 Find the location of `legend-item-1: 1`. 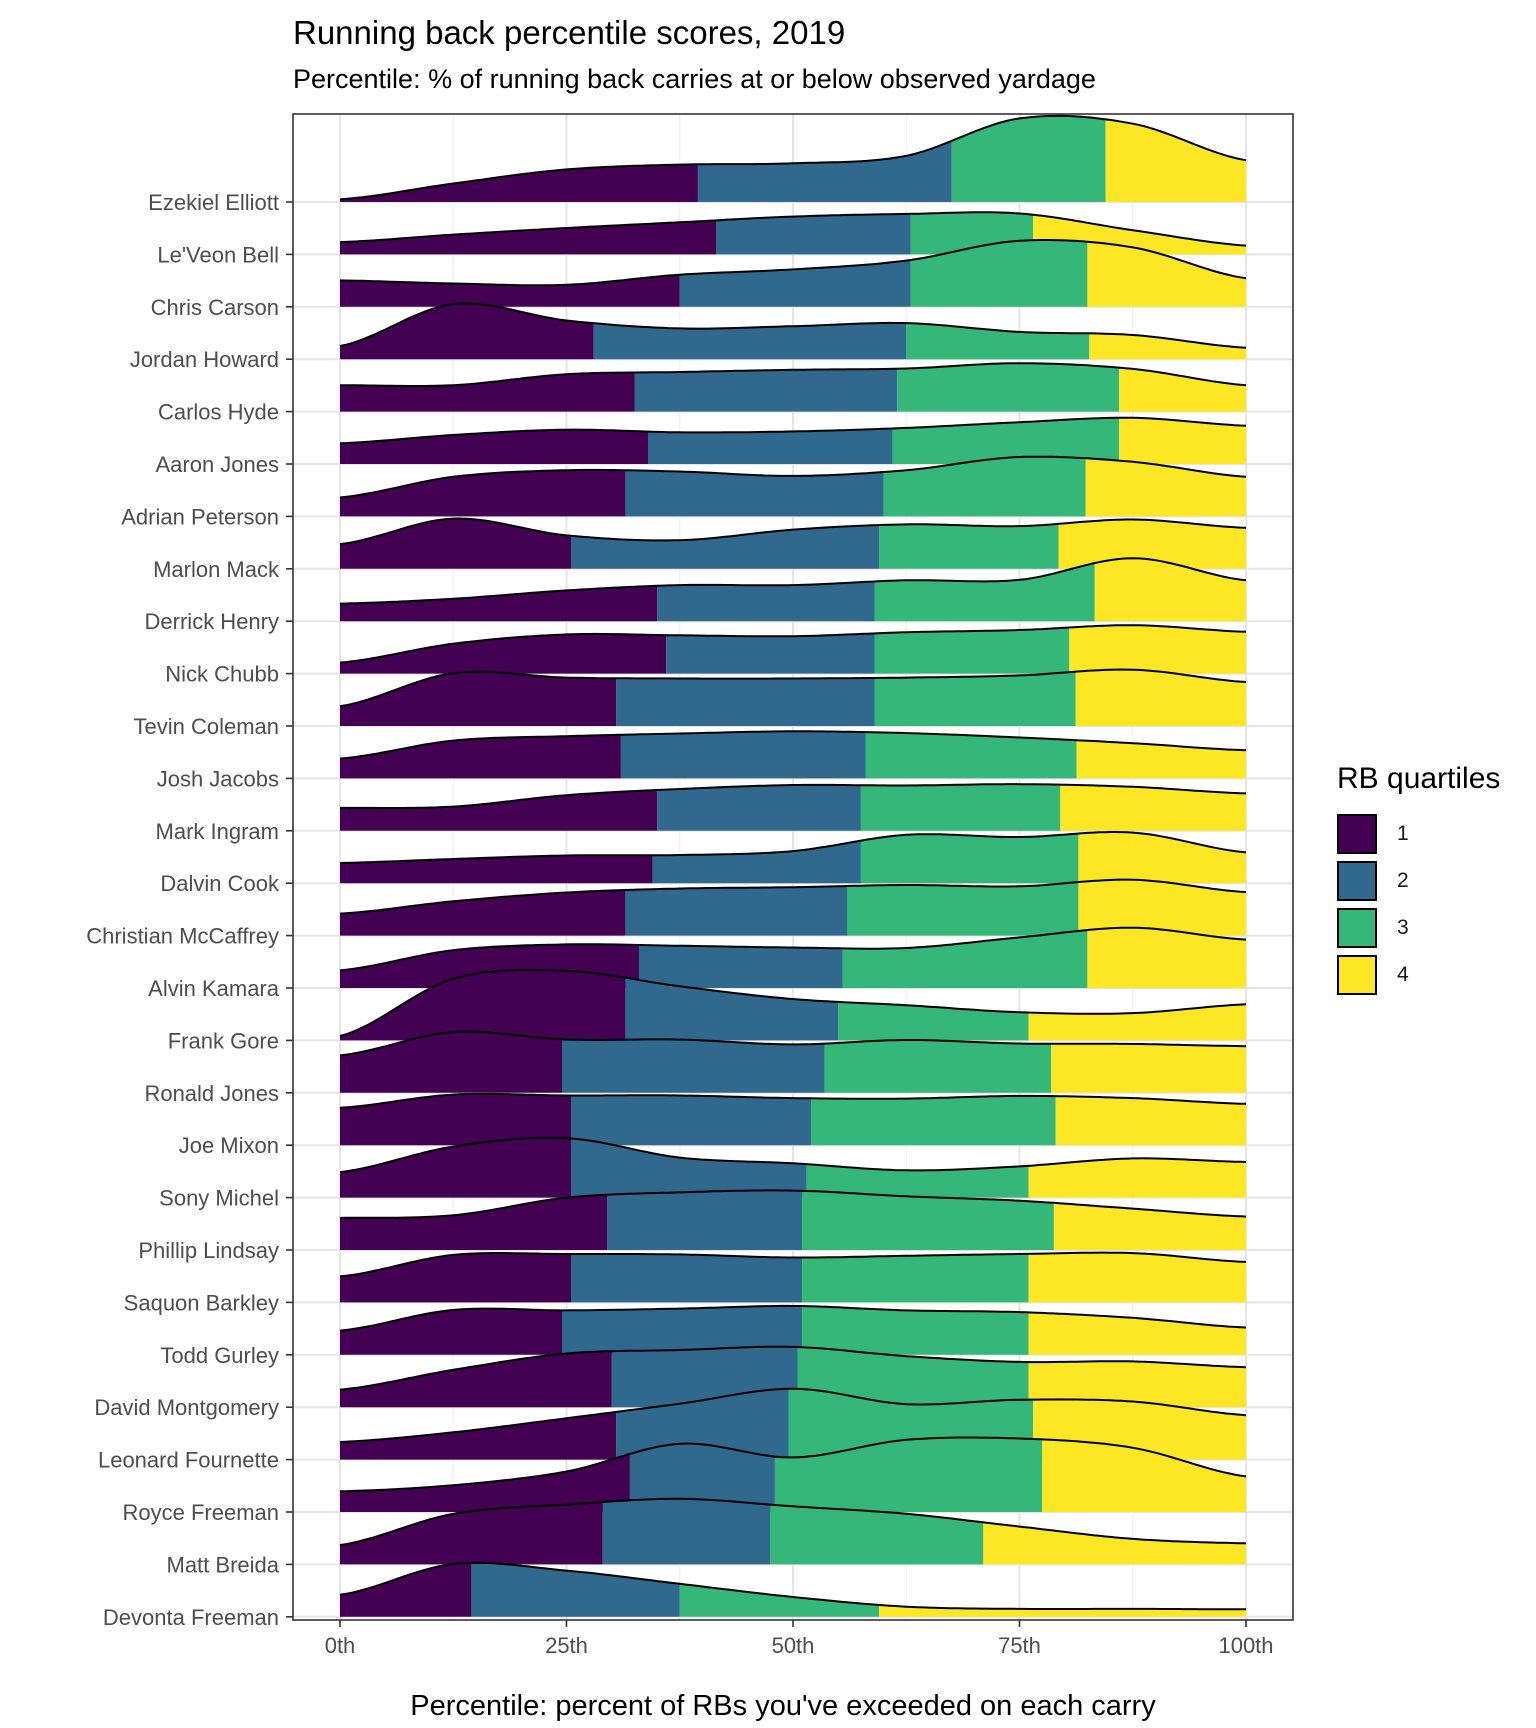

legend-item-1: 1 is located at coordinates (1418, 833).